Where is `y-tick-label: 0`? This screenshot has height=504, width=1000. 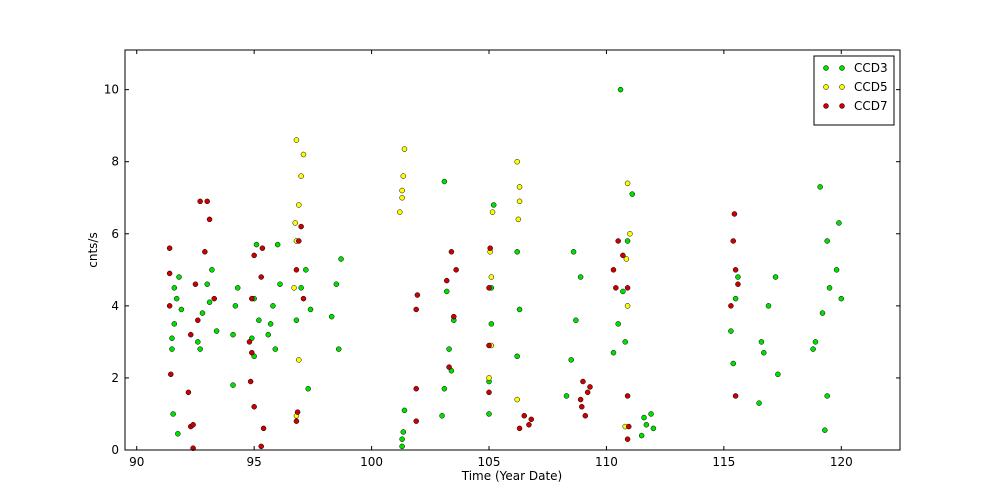 y-tick-label: 0 is located at coordinates (115, 450).